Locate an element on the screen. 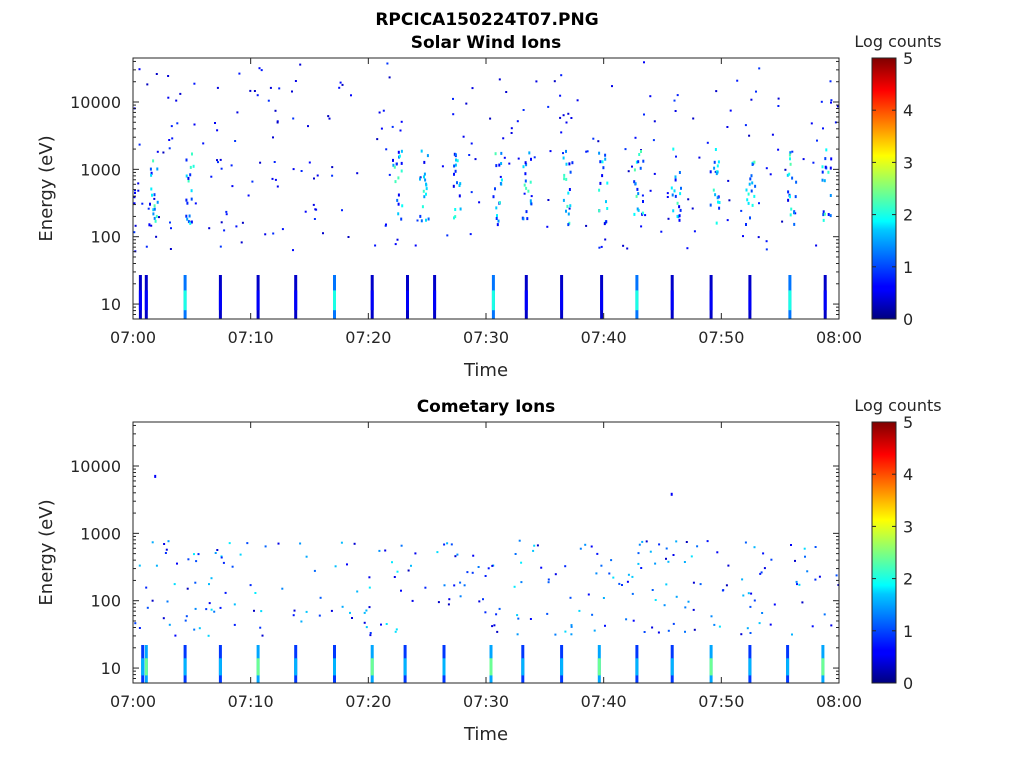 This screenshot has width=1024, height=768. y-tick-label: 10000 is located at coordinates (95, 466).